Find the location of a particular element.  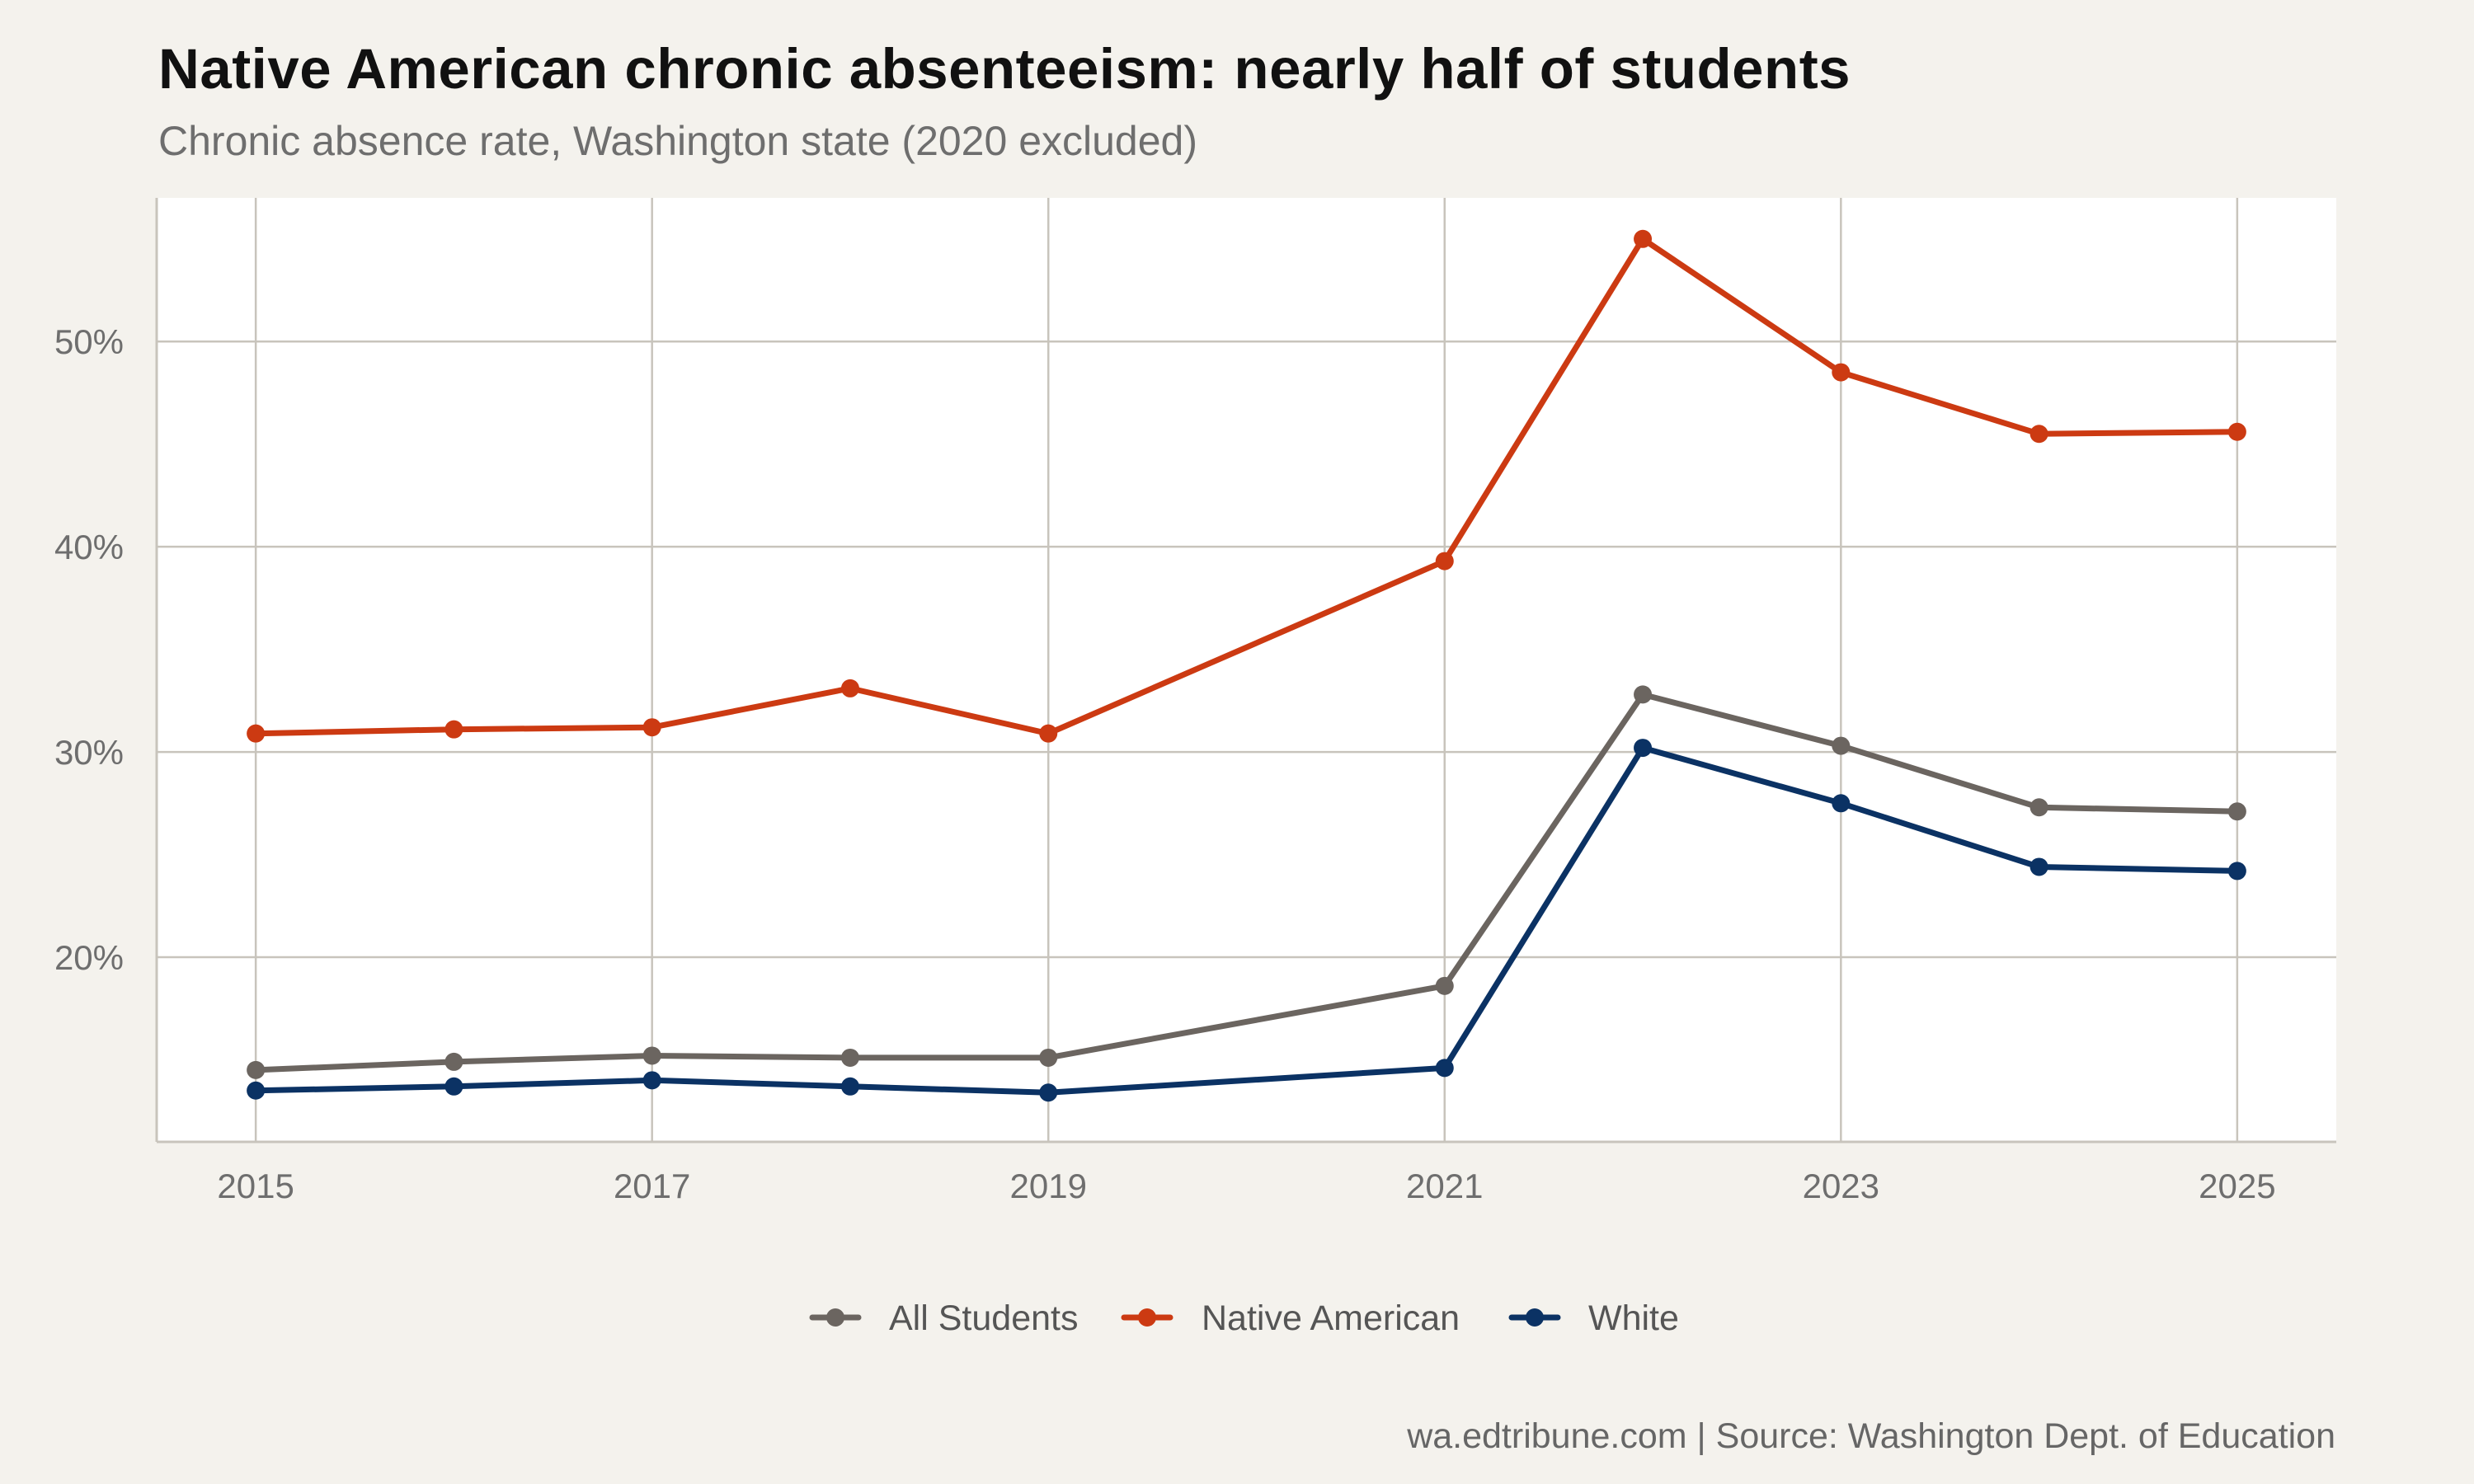

legend-label: Native American is located at coordinates (1331, 1318).